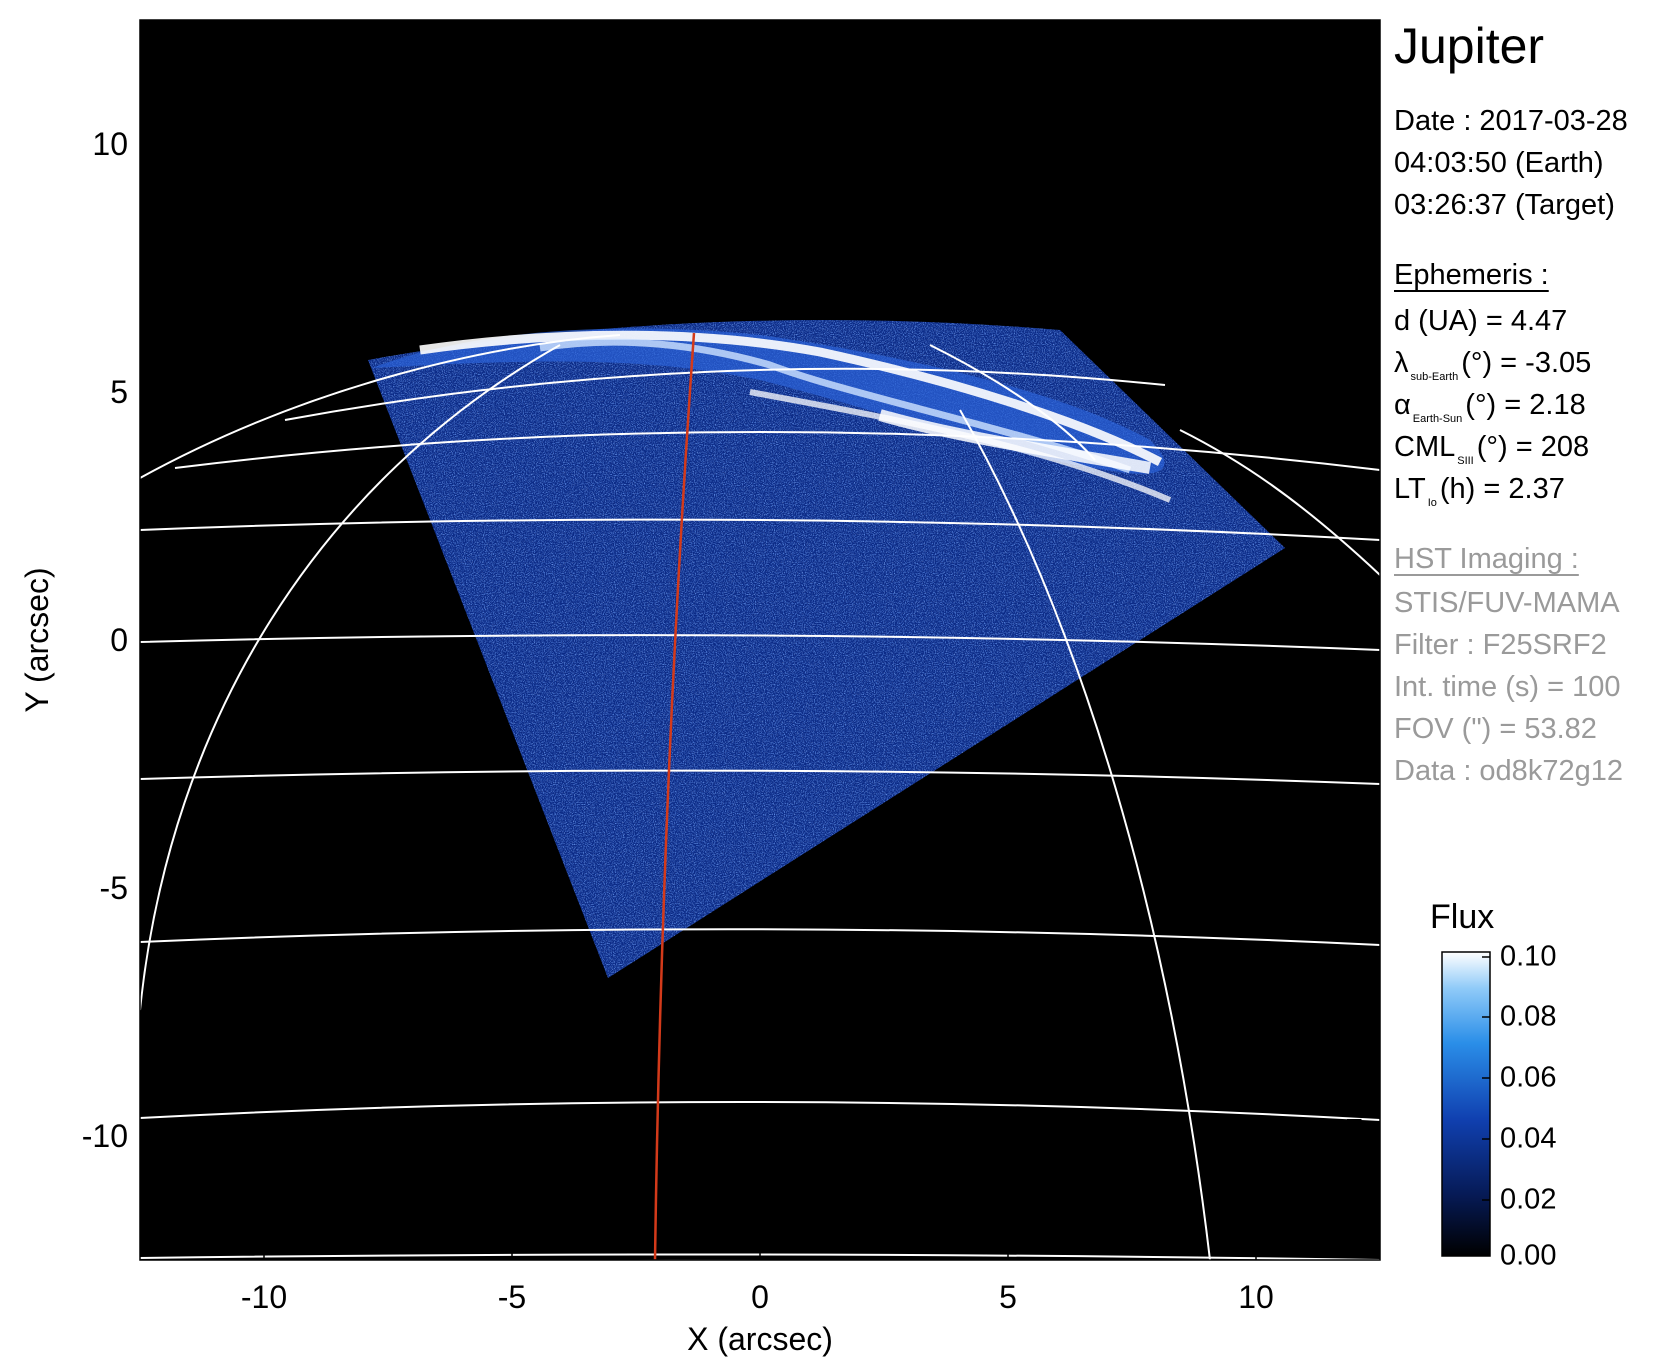  Describe the element at coordinates (1481, 321) in the screenshot. I see `distance-line: d (UA) = 4.47` at that location.